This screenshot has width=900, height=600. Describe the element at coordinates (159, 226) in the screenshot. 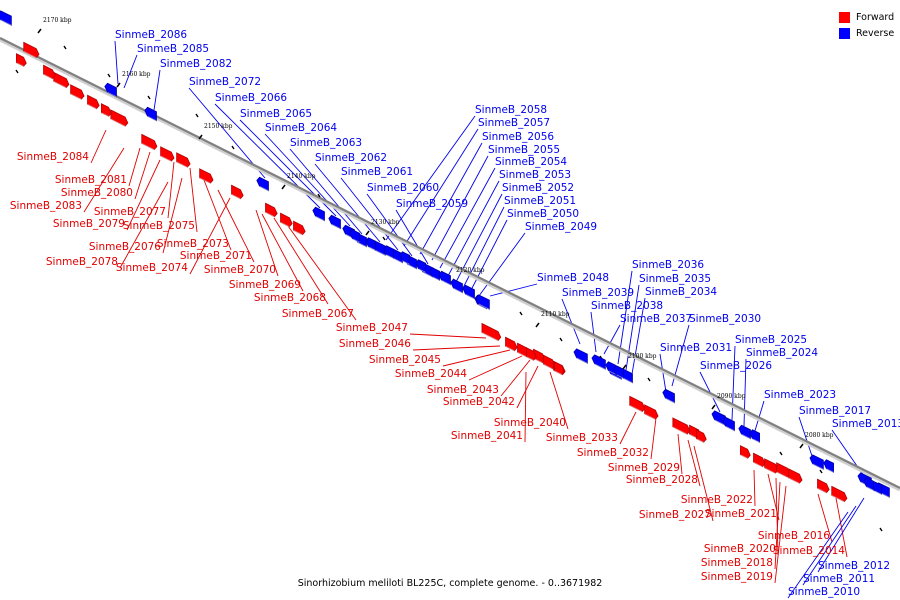

I see `gene-label: SinmeB_2075` at that location.